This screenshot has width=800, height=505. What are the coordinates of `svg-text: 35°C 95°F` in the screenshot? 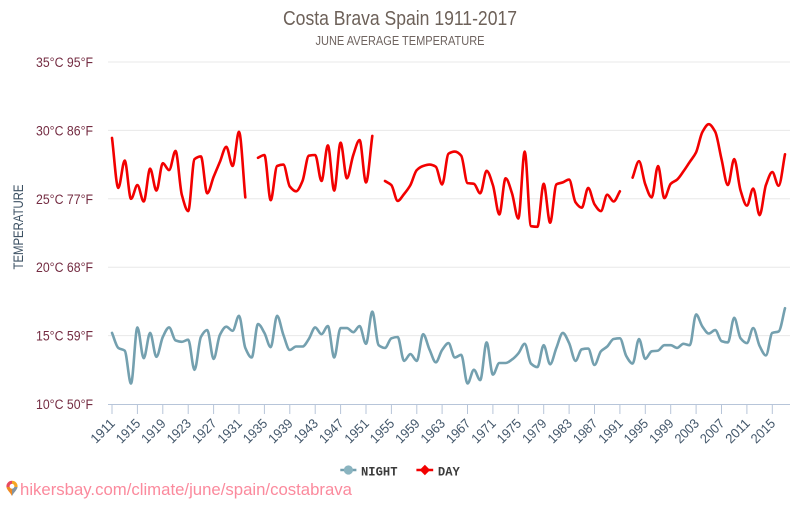 It's located at (64, 62).